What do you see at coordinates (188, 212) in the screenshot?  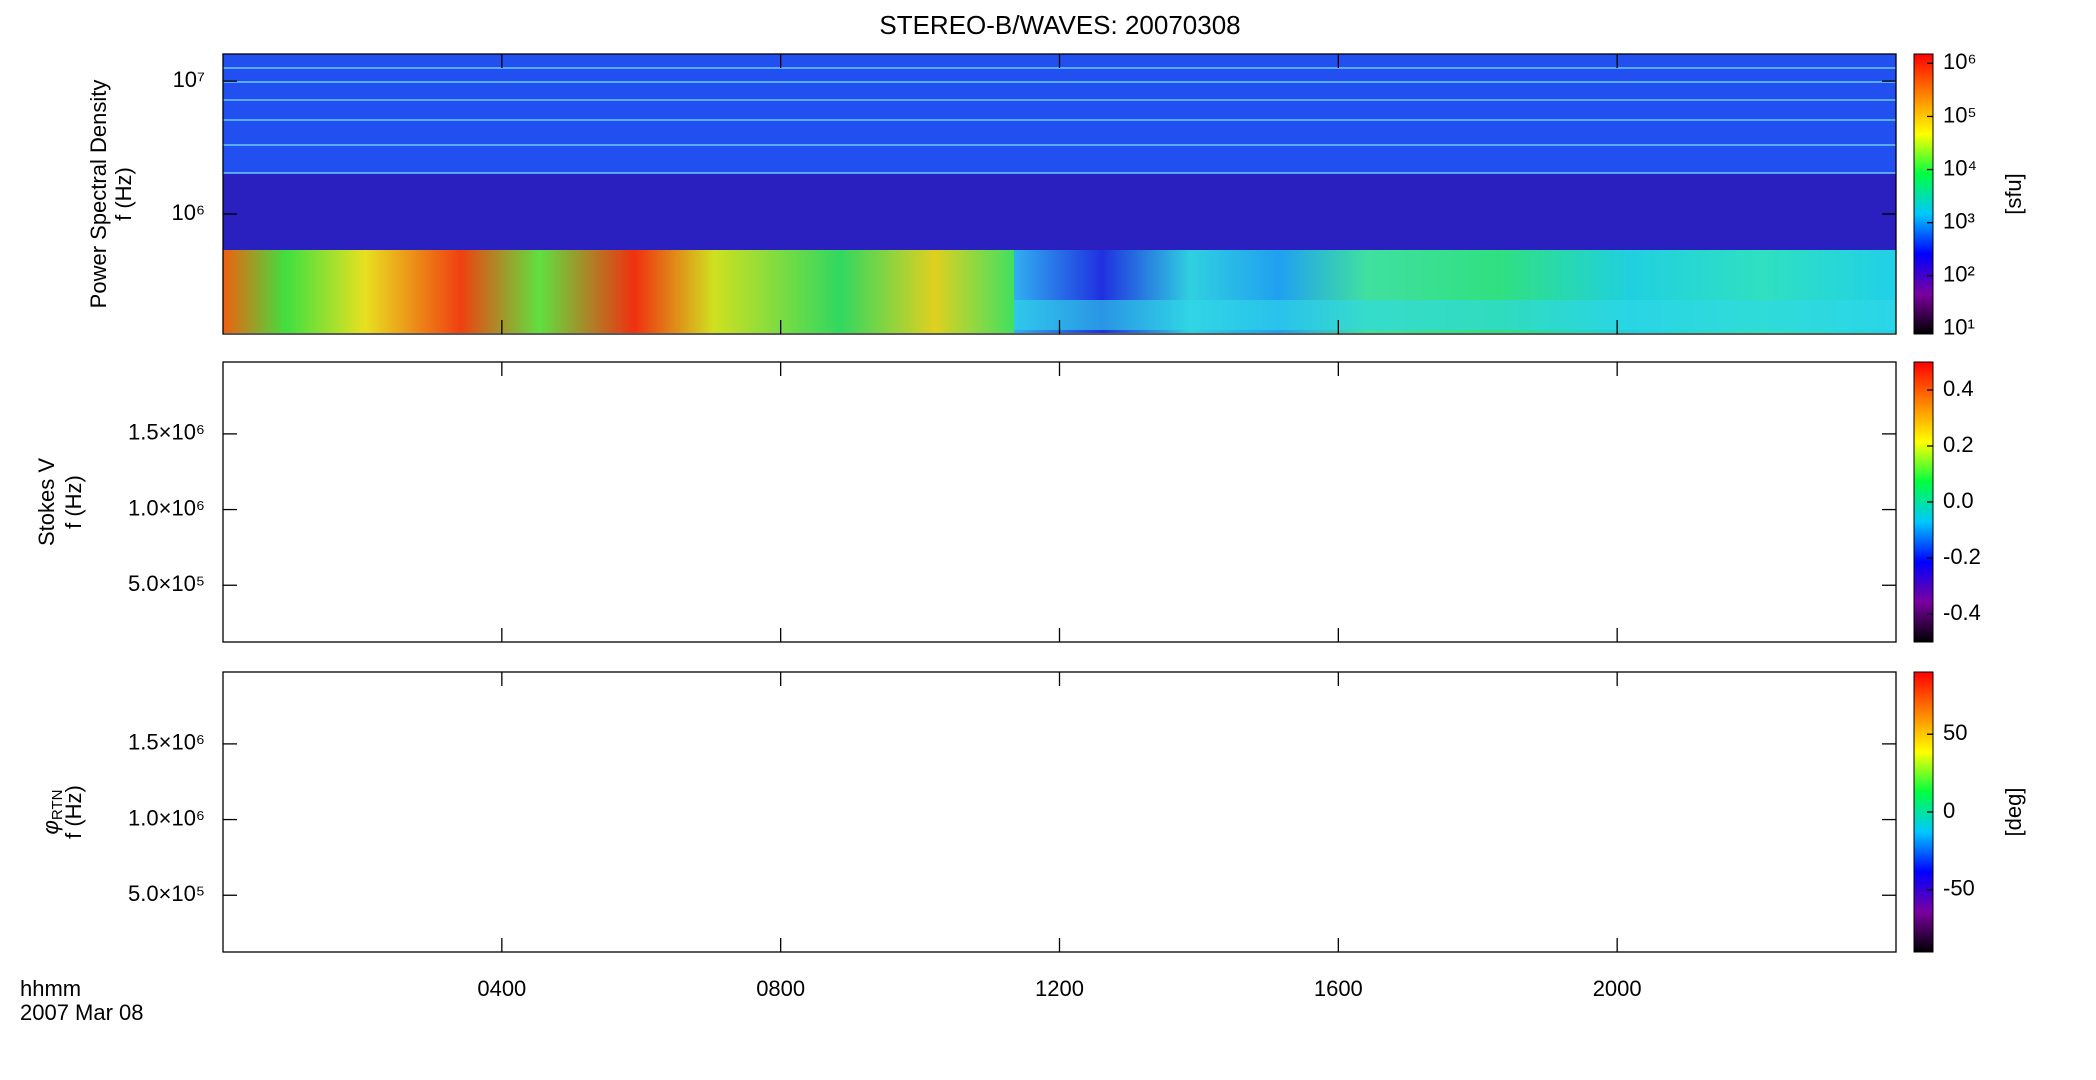 I see `y-tick-label: 10⁶` at bounding box center [188, 212].